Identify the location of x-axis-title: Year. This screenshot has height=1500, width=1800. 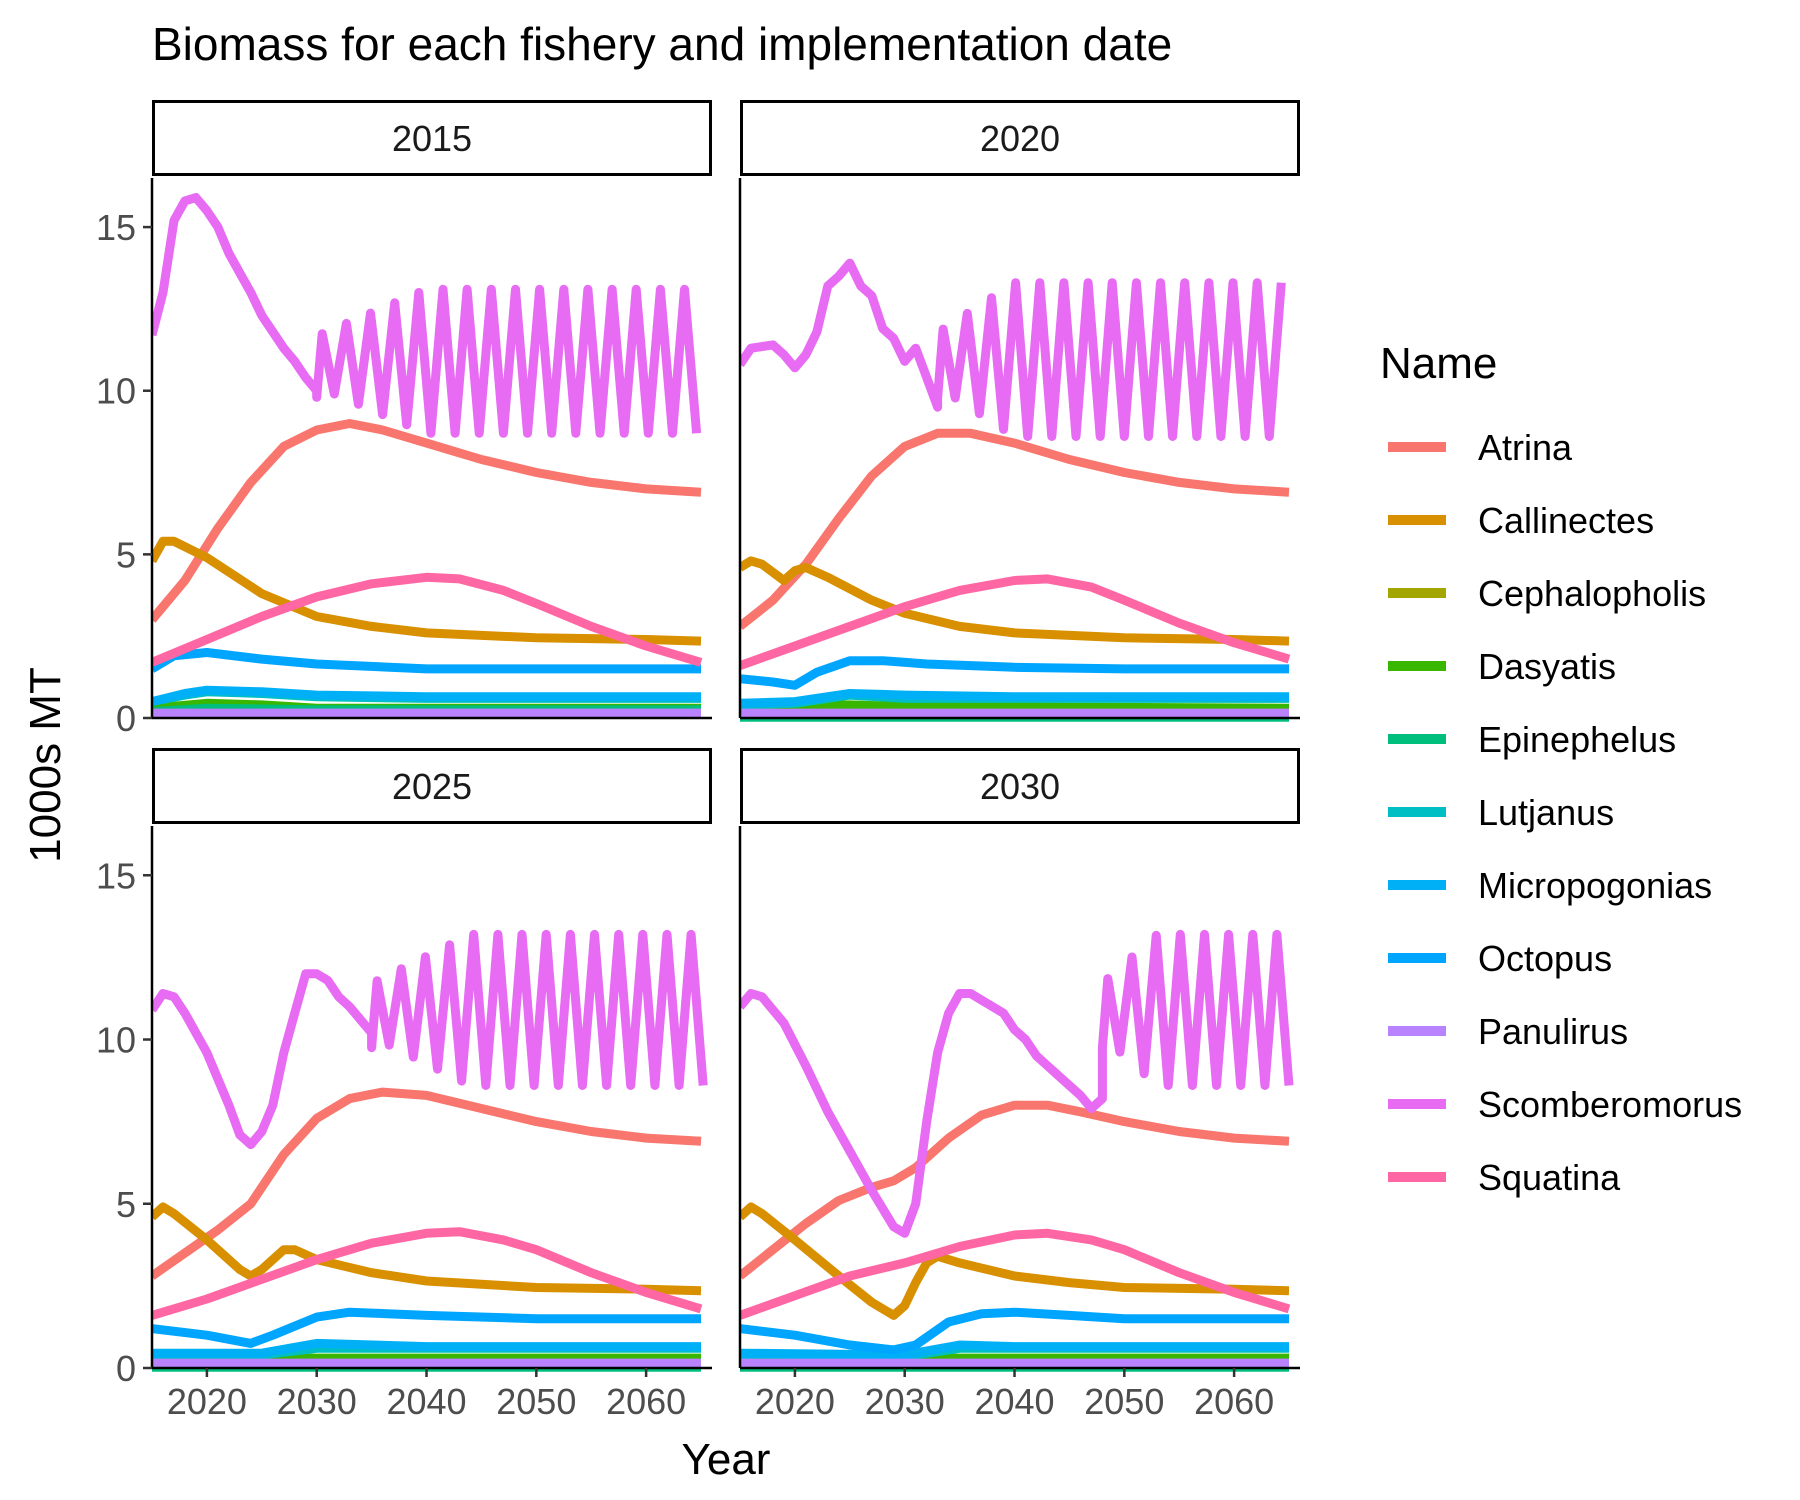
(726, 1459).